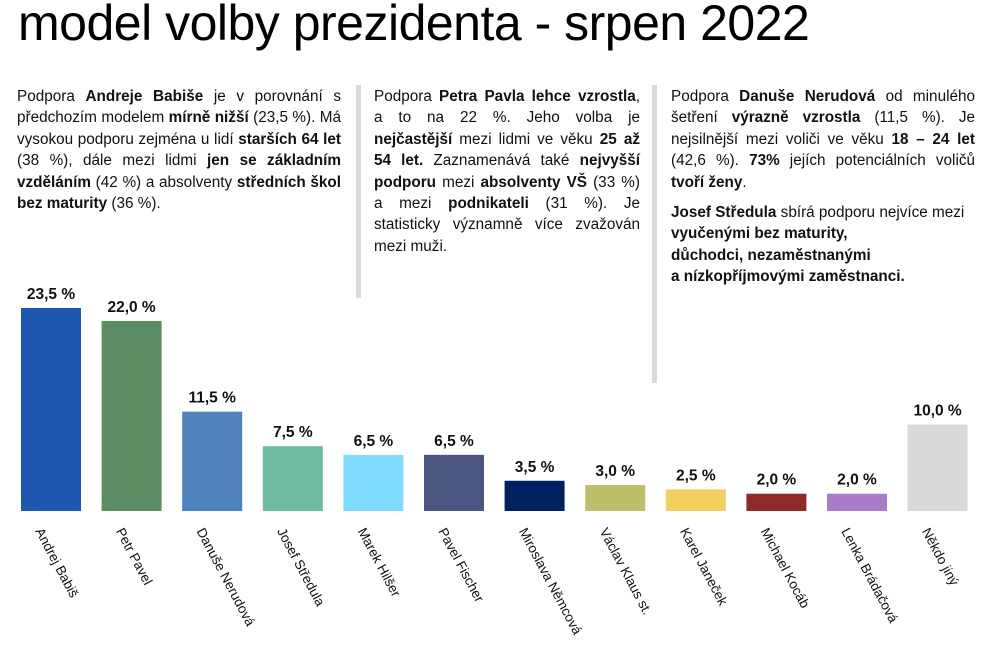  I want to click on text: mezi lidmi ve věku, so click(526, 139).